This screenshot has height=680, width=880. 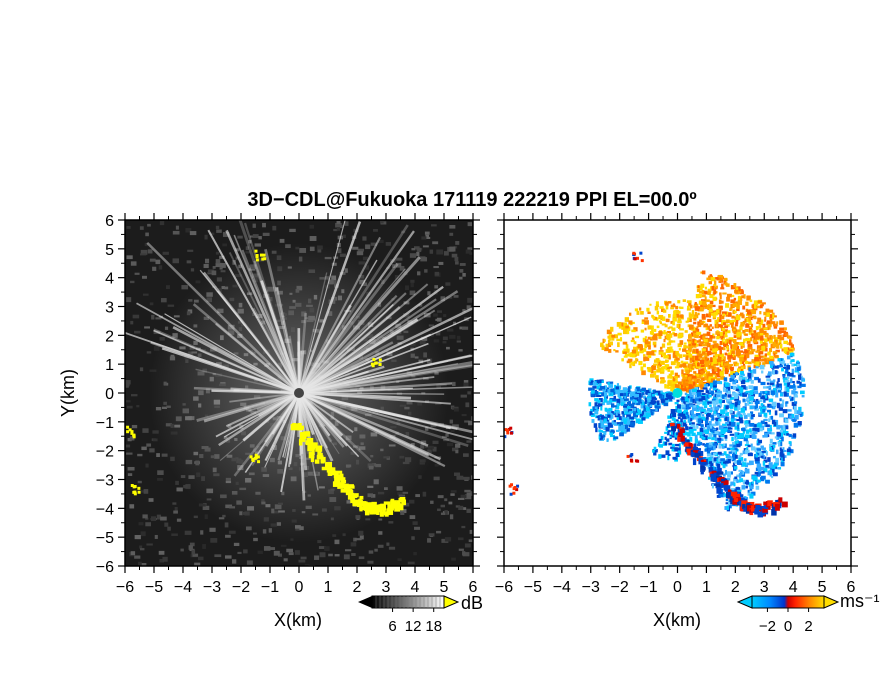 What do you see at coordinates (788, 602) in the screenshot?
I see `right-colorbar-bar` at bounding box center [788, 602].